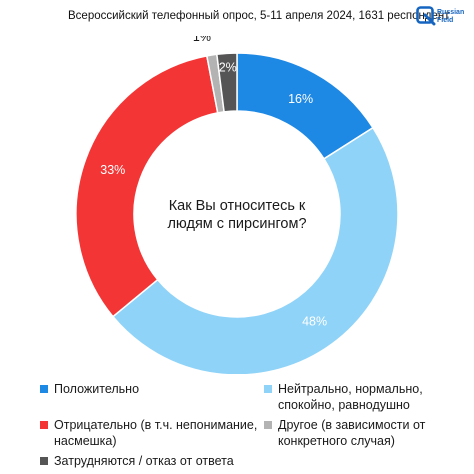 This screenshot has width=474, height=474. I want to click on slice-label-5: 2%, so click(228, 67).